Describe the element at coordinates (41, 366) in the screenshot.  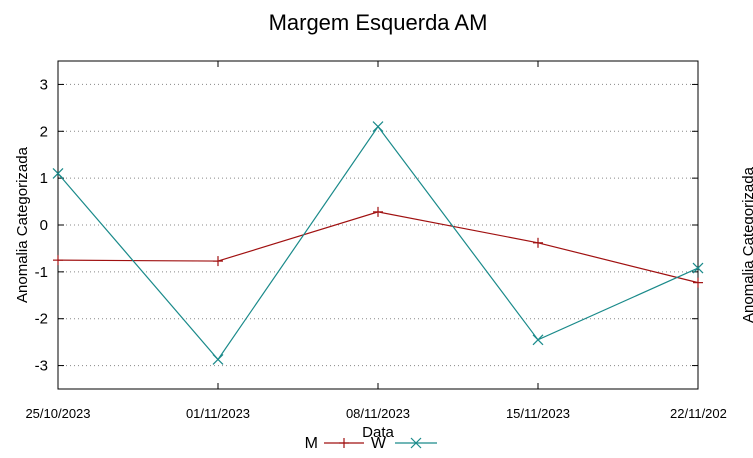
I see `y-tick-label: -3` at that location.